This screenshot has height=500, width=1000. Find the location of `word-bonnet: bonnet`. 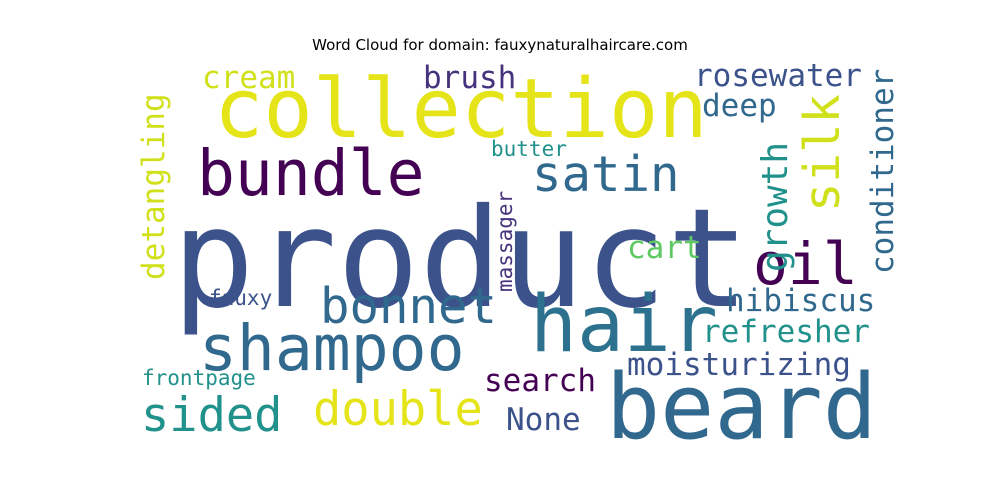

word-bonnet: bonnet is located at coordinates (408, 306).